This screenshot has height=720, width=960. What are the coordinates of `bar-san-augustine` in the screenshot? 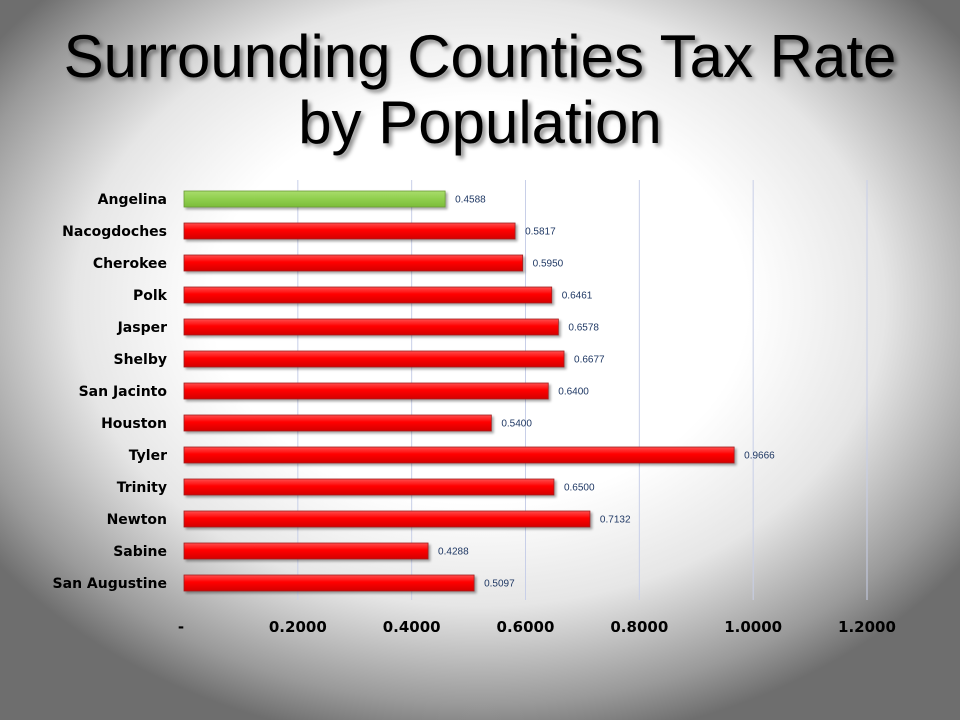 It's located at (329, 583).